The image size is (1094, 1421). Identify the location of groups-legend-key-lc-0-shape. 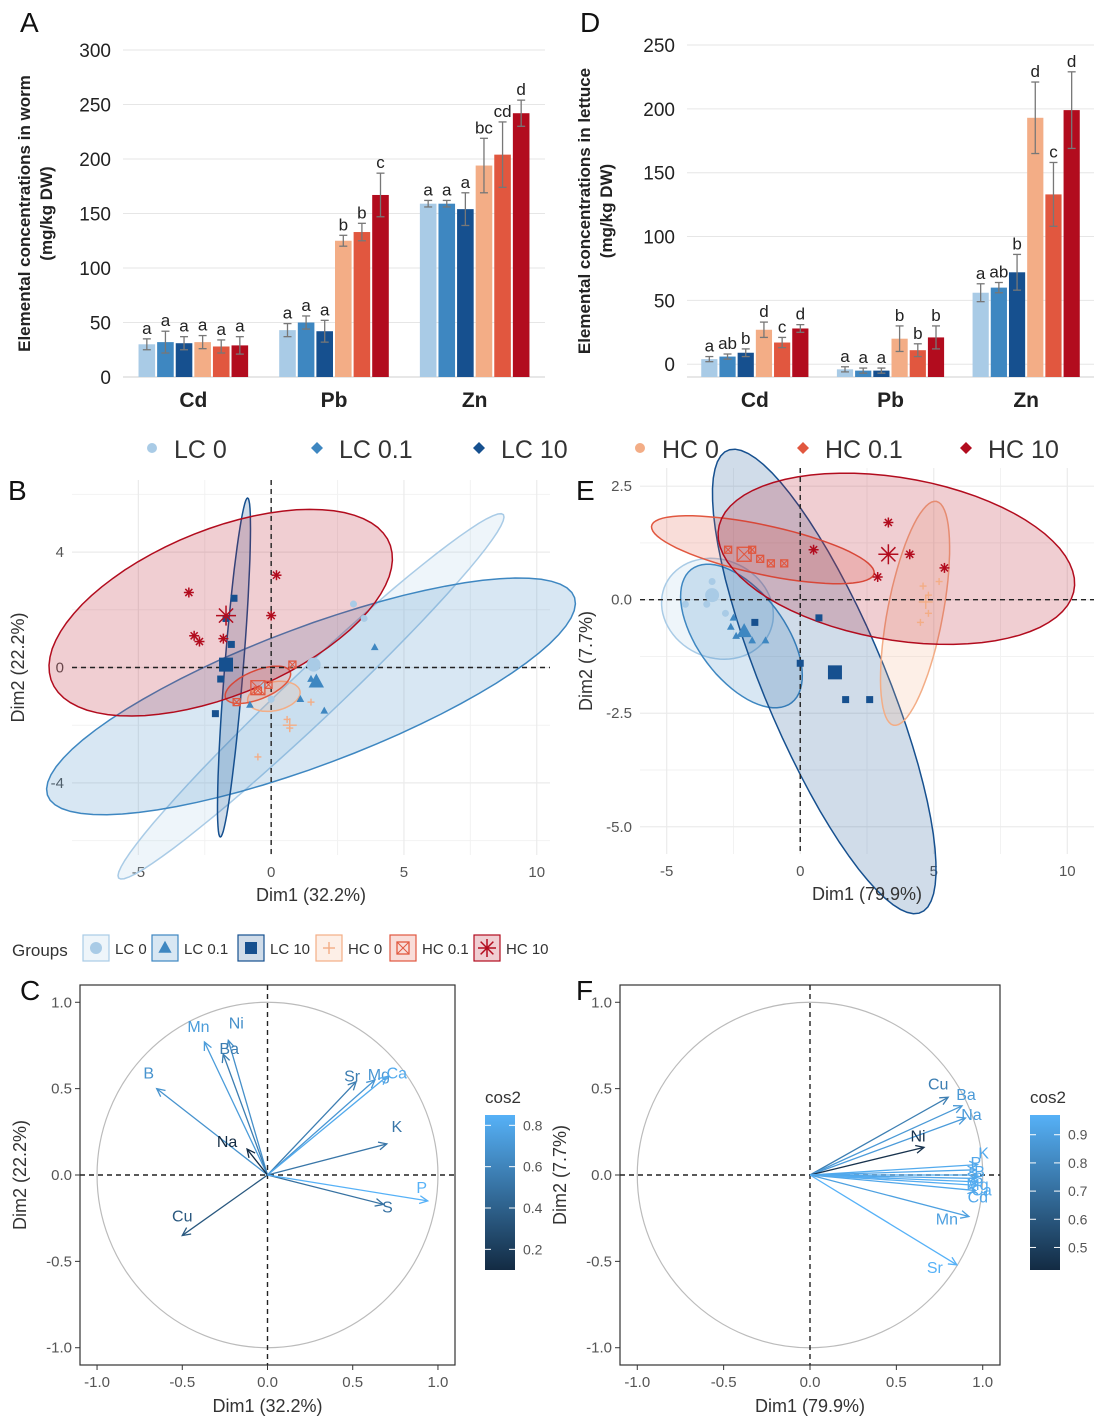
(96, 948).